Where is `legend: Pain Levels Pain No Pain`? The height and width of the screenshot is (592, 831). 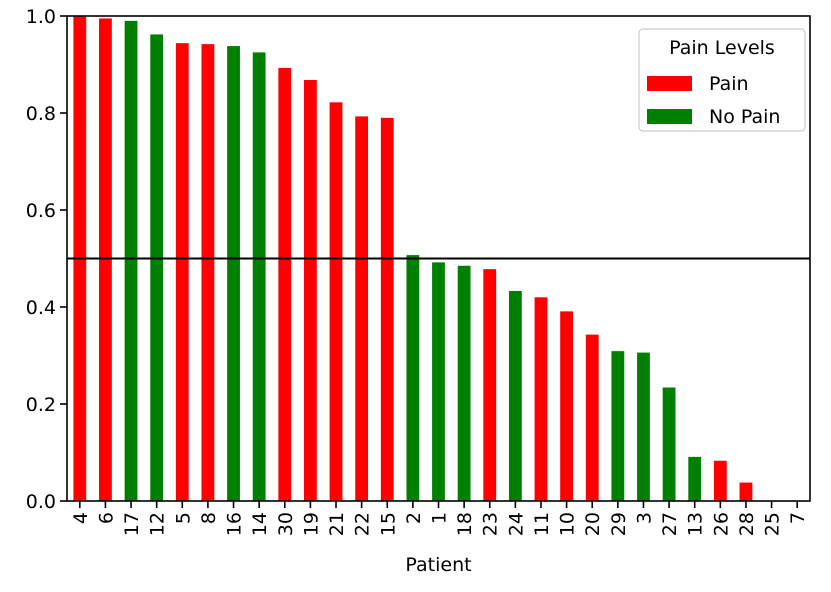 legend: Pain Levels Pain No Pain is located at coordinates (722, 80).